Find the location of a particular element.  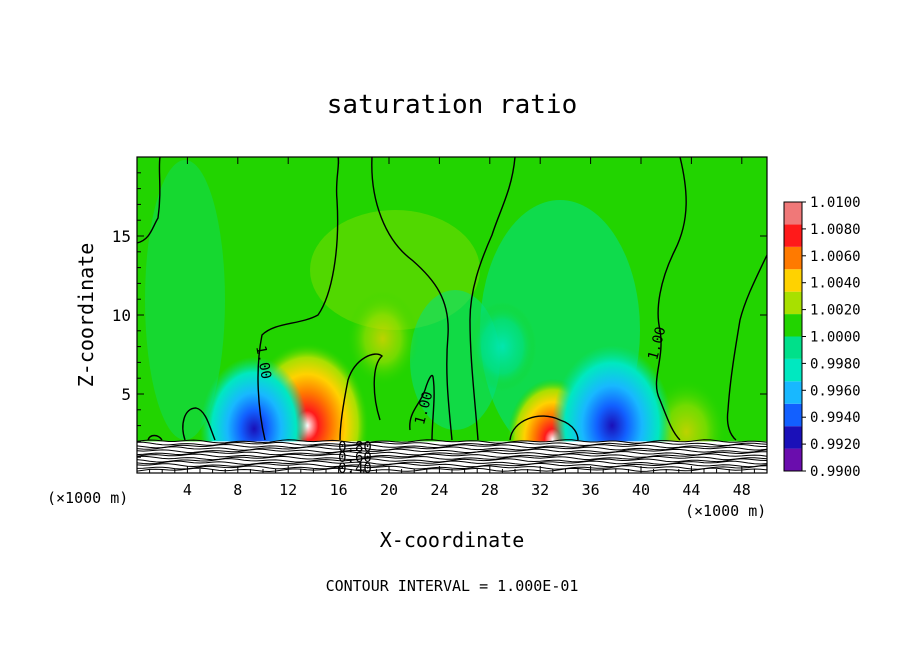

x-tick-label-10: 40 is located at coordinates (641, 490).